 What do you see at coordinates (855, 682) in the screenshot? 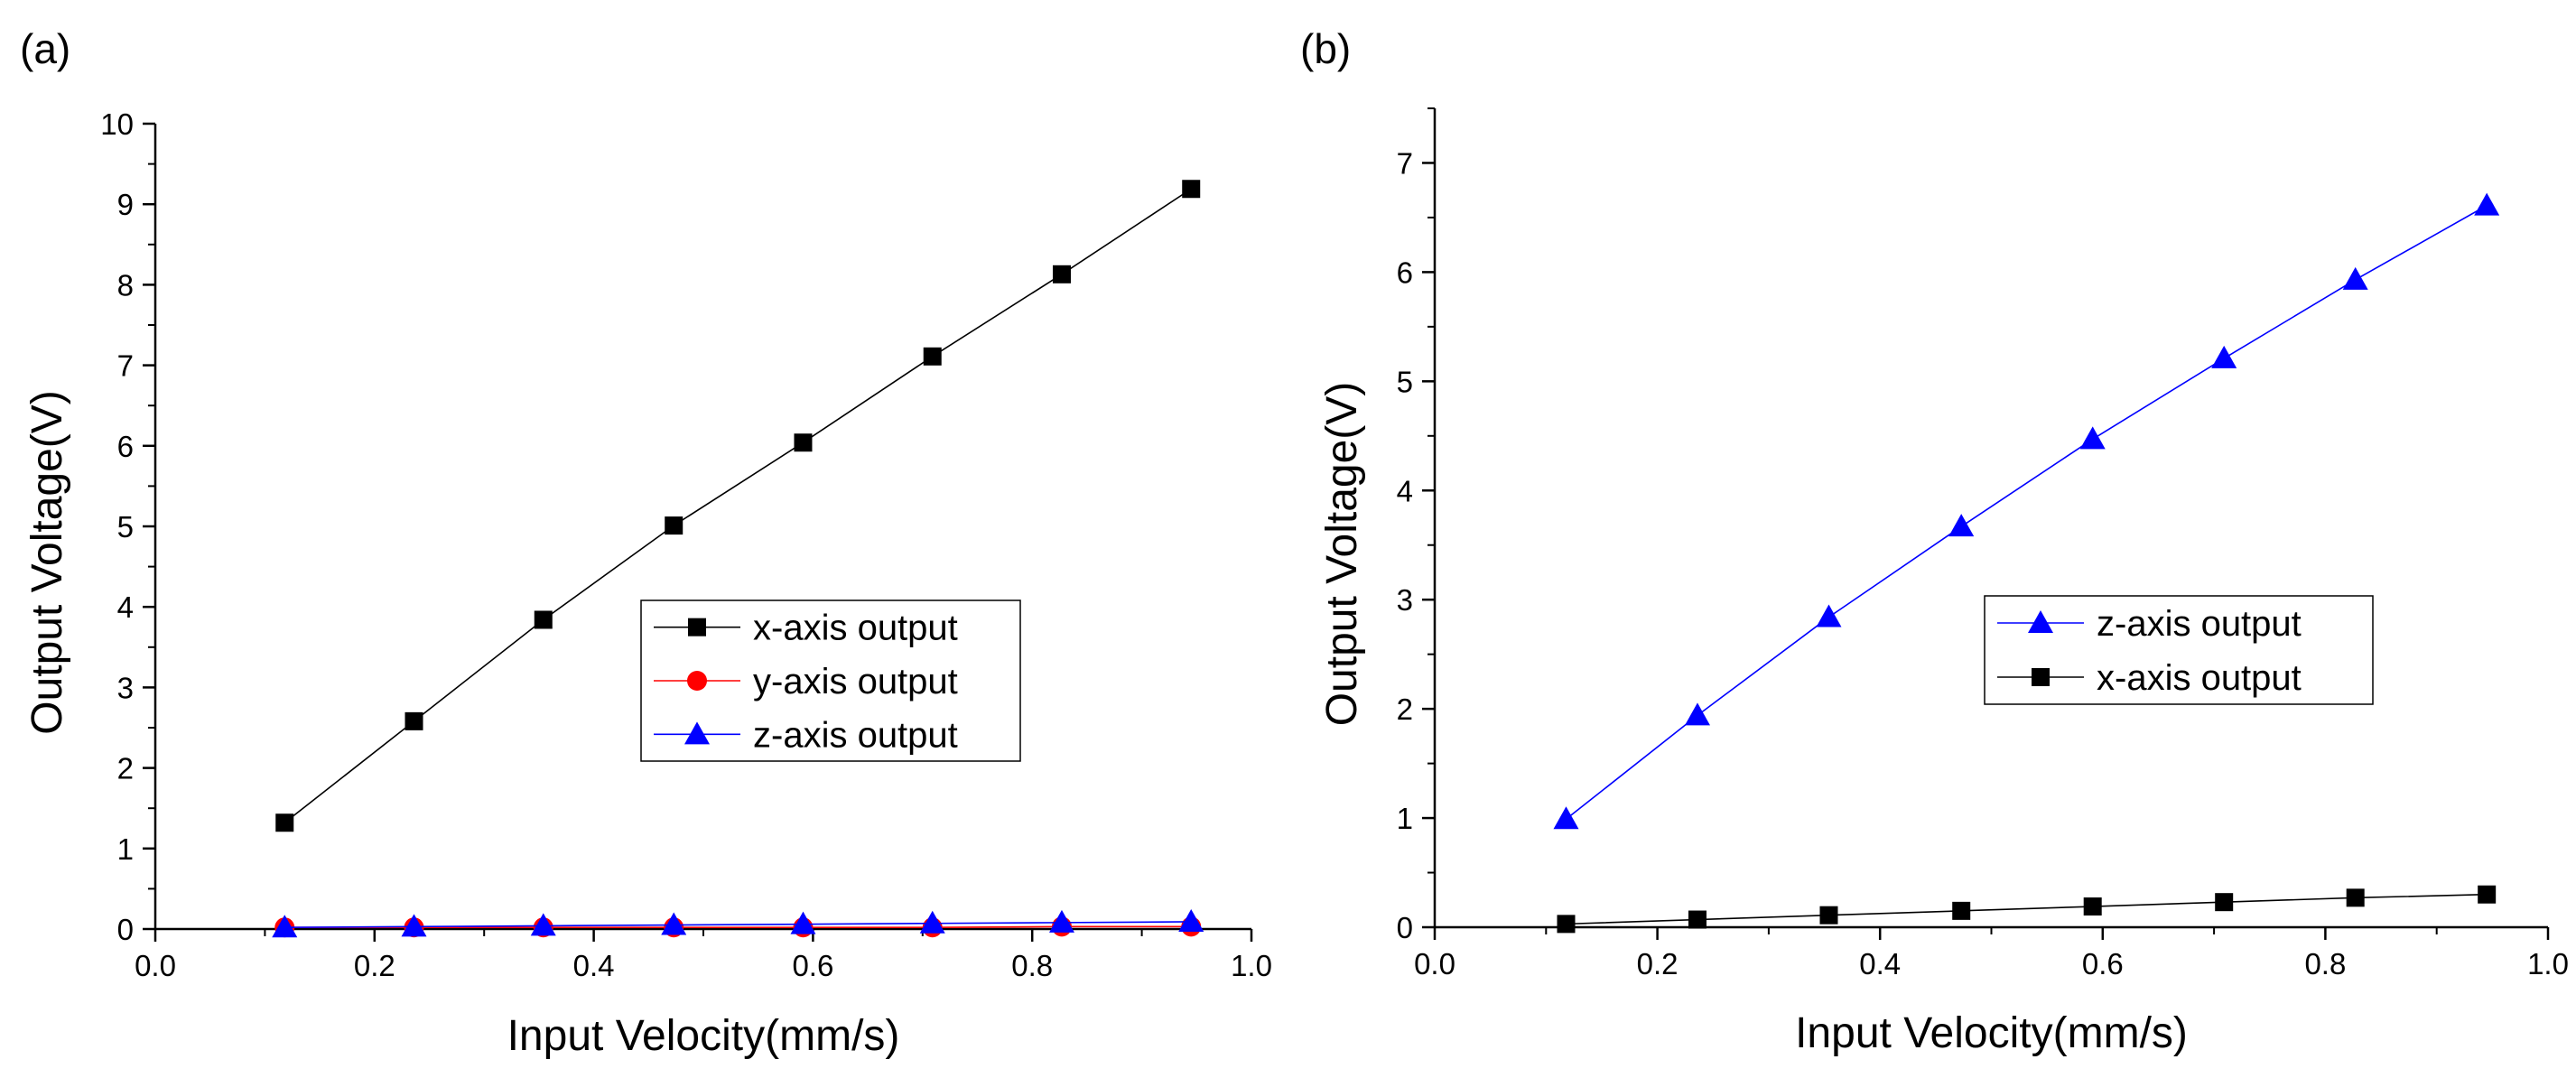
I see `legend-label: y-axis output` at bounding box center [855, 682].